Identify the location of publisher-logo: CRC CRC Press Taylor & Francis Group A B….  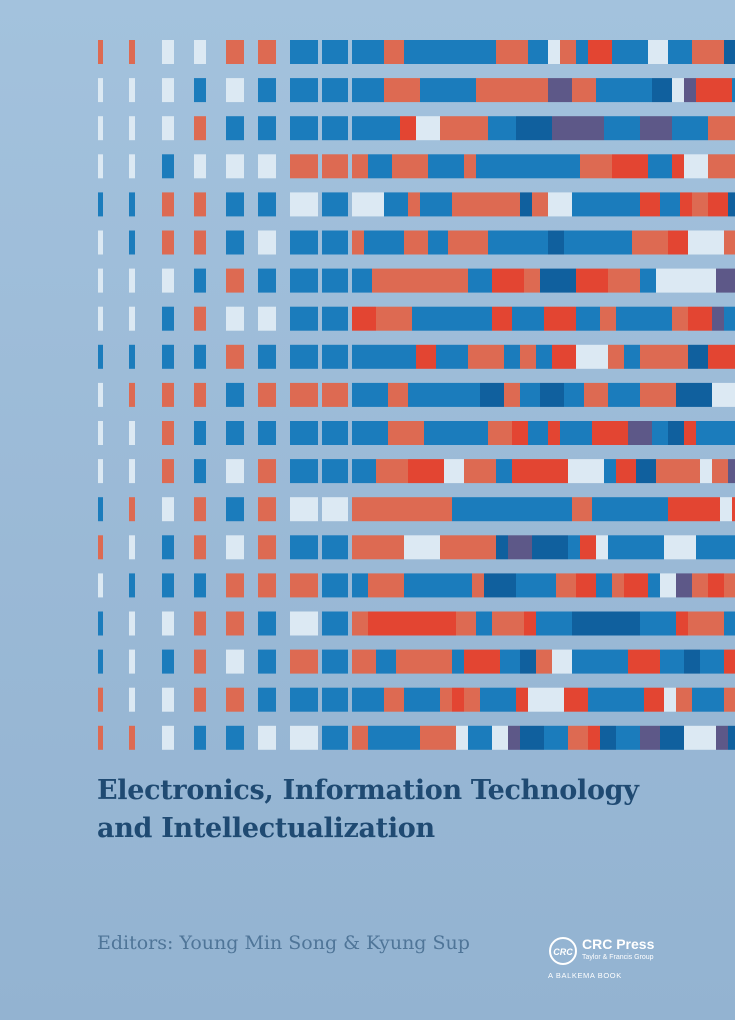
(618, 959).